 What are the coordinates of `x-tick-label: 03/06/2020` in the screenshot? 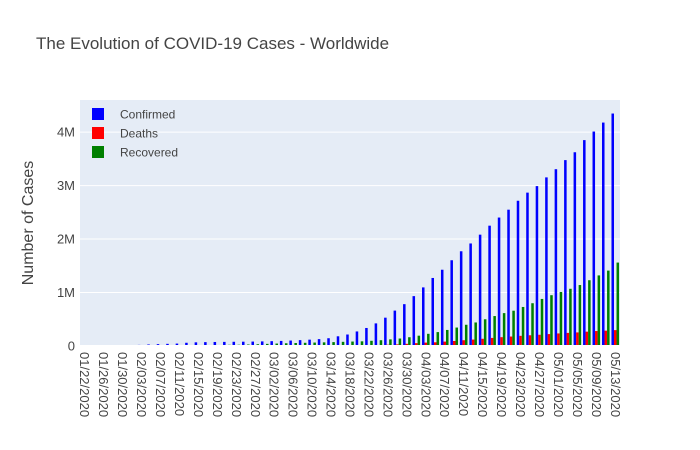 It's located at (293, 384).